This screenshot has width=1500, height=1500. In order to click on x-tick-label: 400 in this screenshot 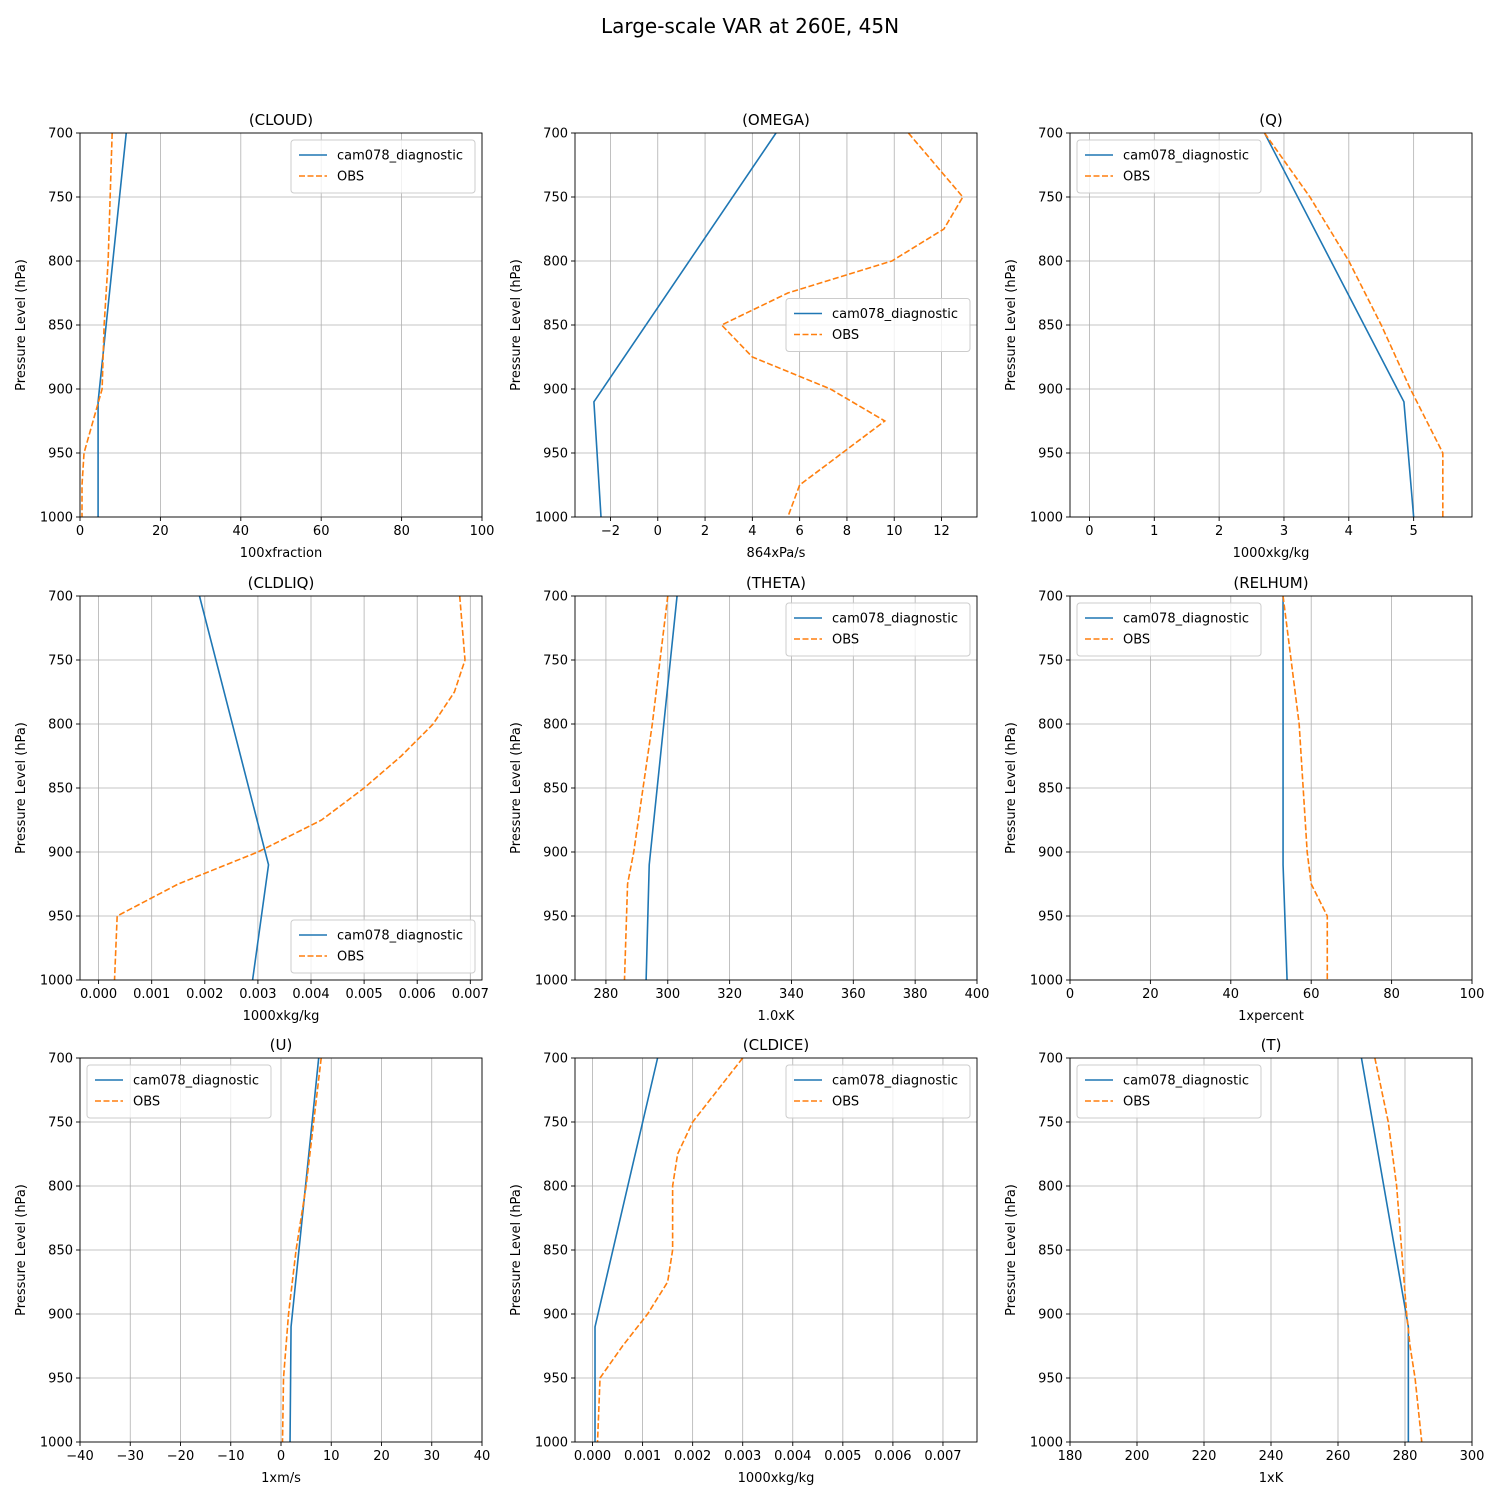, I will do `click(977, 994)`.